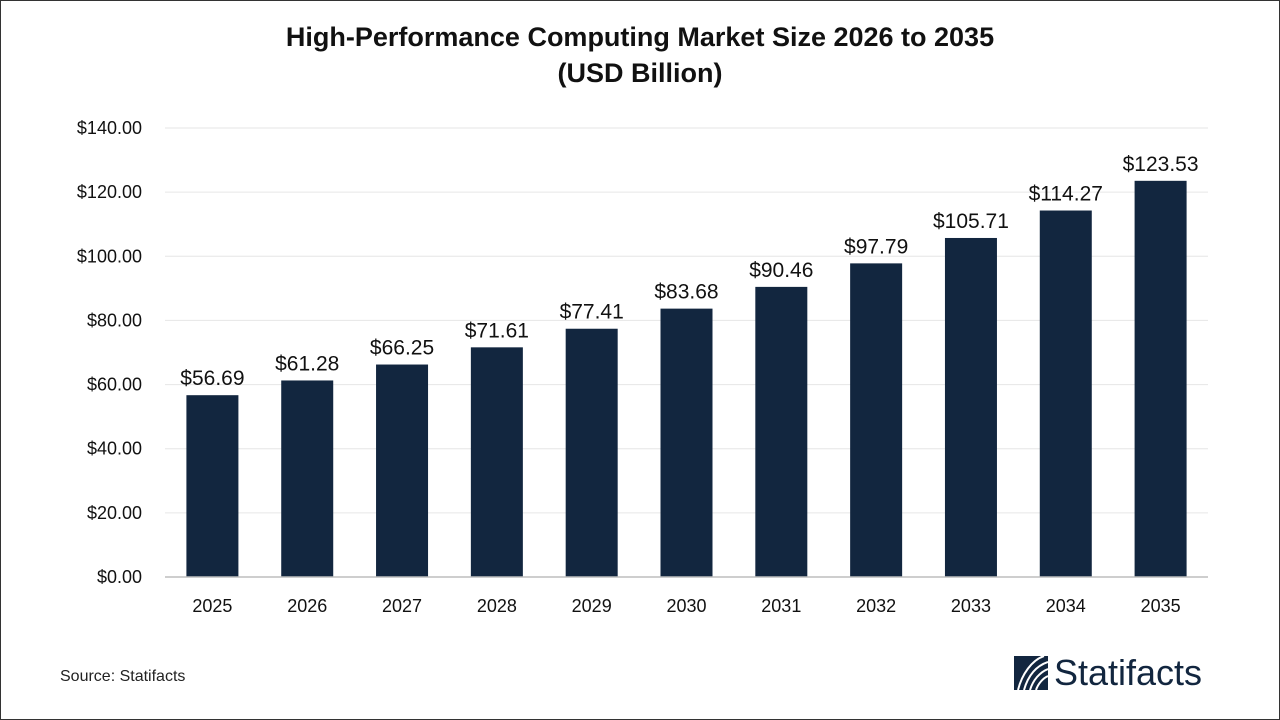 This screenshot has width=1280, height=720. What do you see at coordinates (876, 606) in the screenshot?
I see `x-tick-label: 2032` at bounding box center [876, 606].